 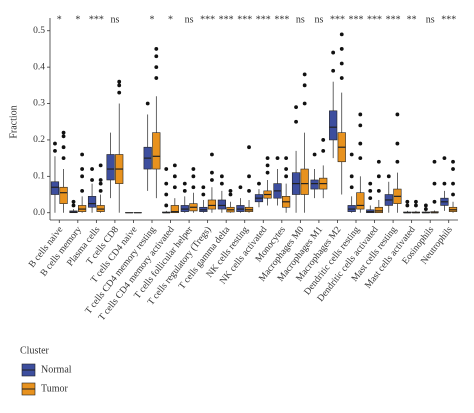 What do you see at coordinates (13, 121) in the screenshot?
I see `y-axis-title: Fraction` at bounding box center [13, 121].